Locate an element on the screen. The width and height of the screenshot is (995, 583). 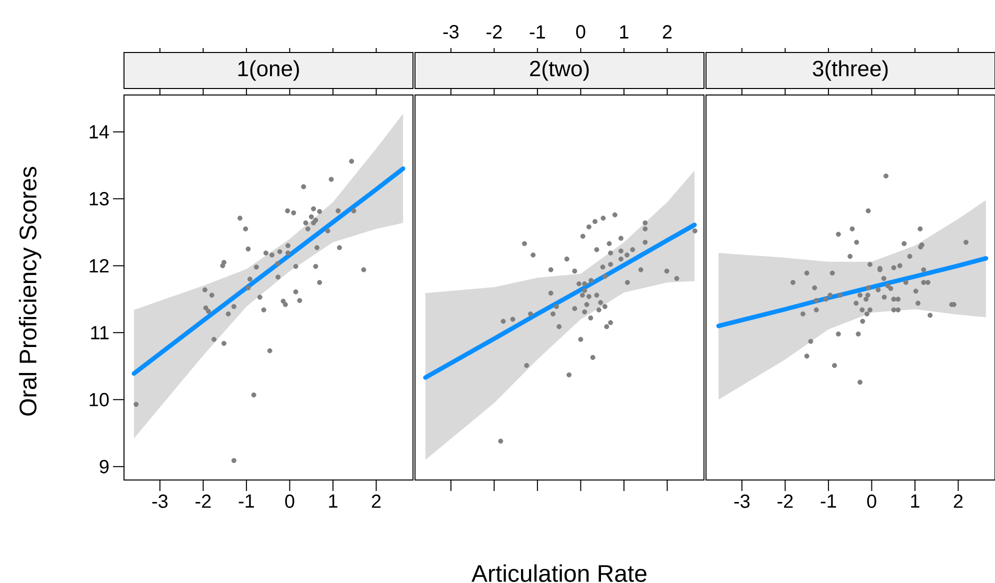
y-tick-label: 13 is located at coordinates (99, 199).